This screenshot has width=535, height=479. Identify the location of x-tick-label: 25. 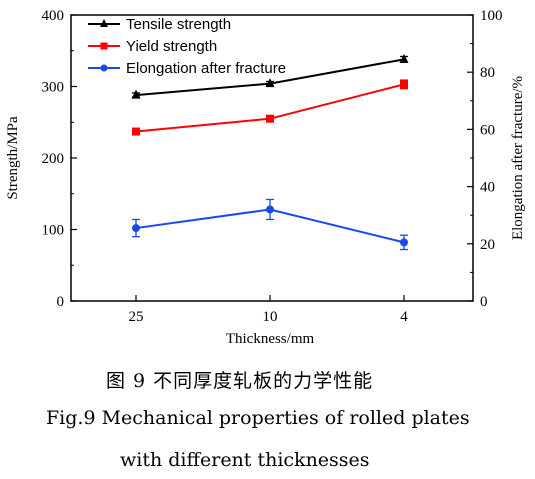
(136, 317).